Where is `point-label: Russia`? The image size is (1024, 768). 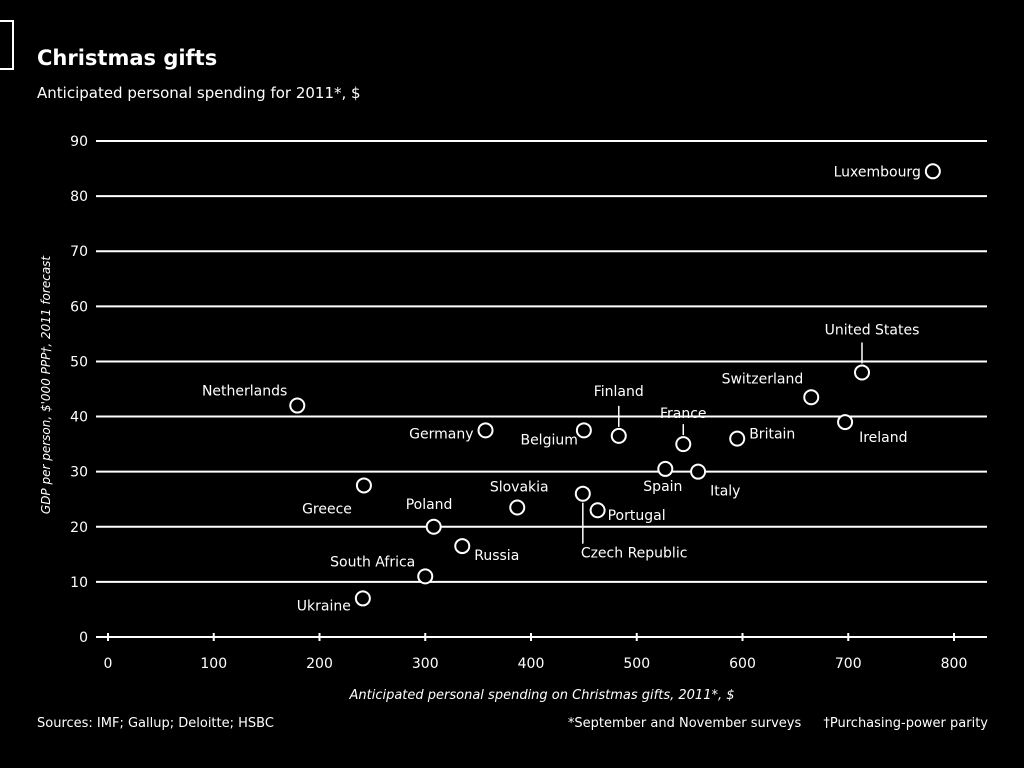 point-label: Russia is located at coordinates (496, 556).